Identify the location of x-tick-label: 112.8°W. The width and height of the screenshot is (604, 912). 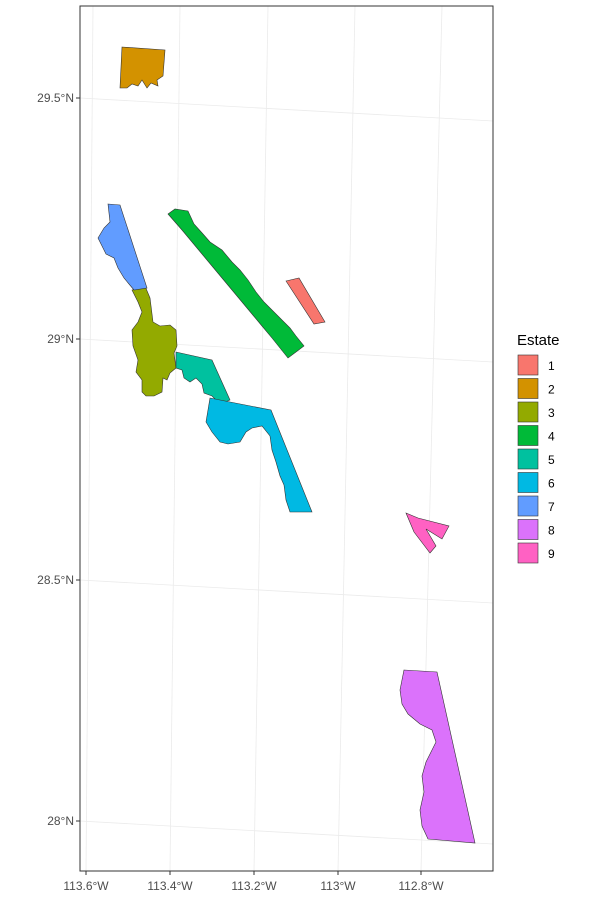
(421, 886).